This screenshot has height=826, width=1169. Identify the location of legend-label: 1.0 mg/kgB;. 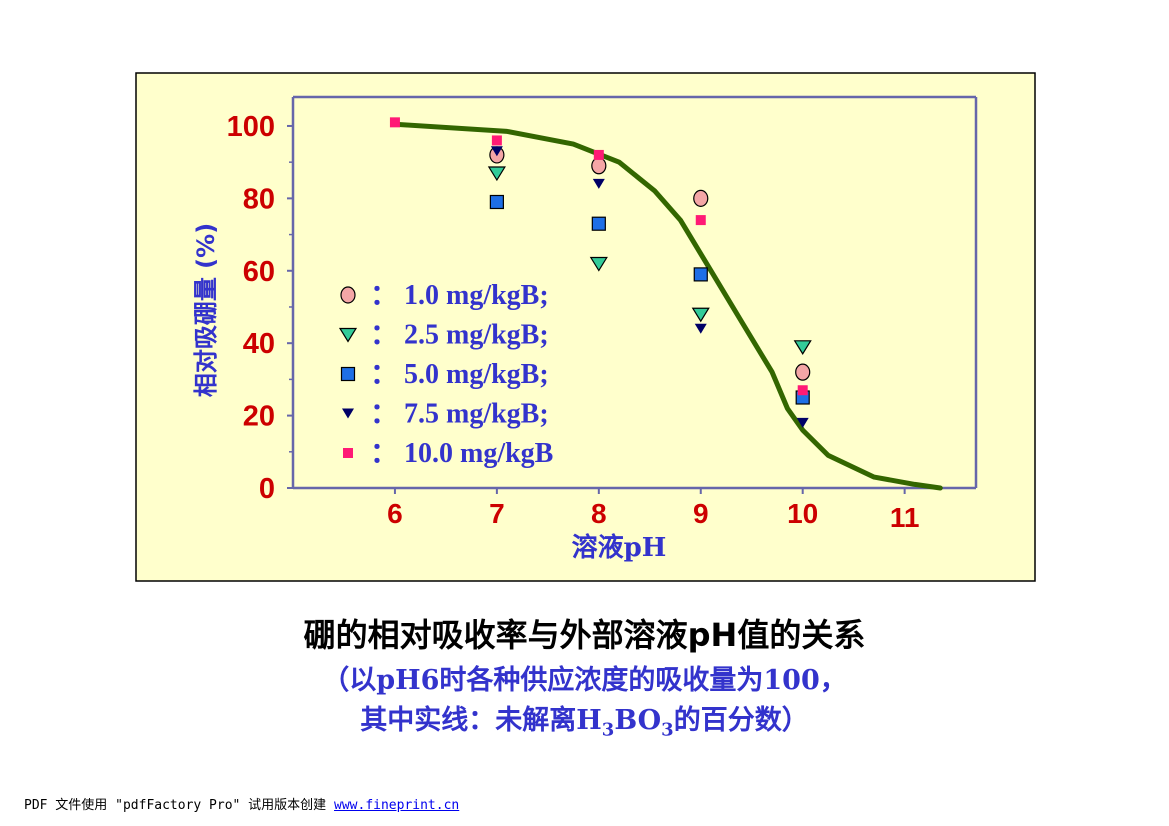
(476, 295).